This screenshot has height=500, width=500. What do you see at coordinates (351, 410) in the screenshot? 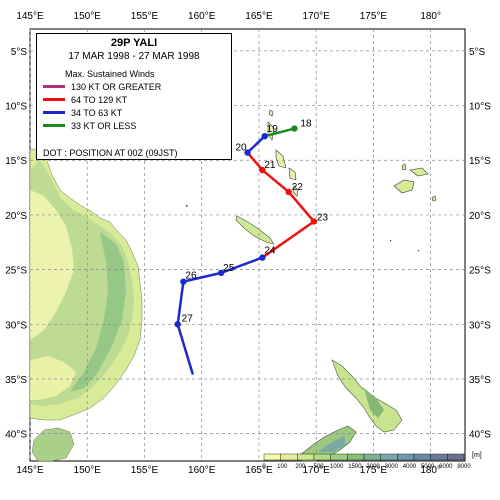
I see `new-zealand` at bounding box center [351, 410].